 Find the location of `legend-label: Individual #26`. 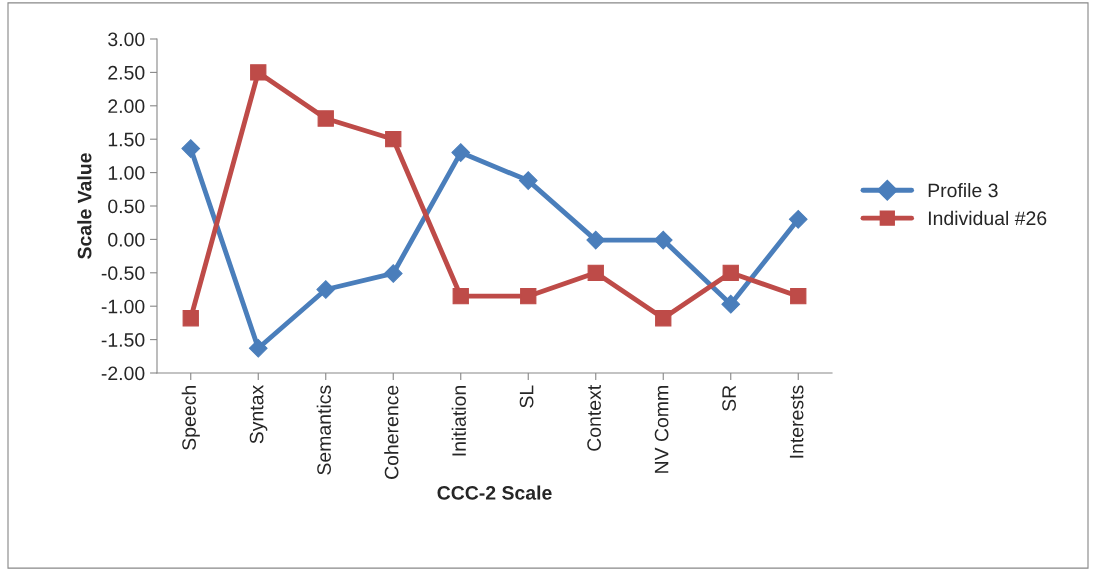

legend-label: Individual #26 is located at coordinates (987, 218).